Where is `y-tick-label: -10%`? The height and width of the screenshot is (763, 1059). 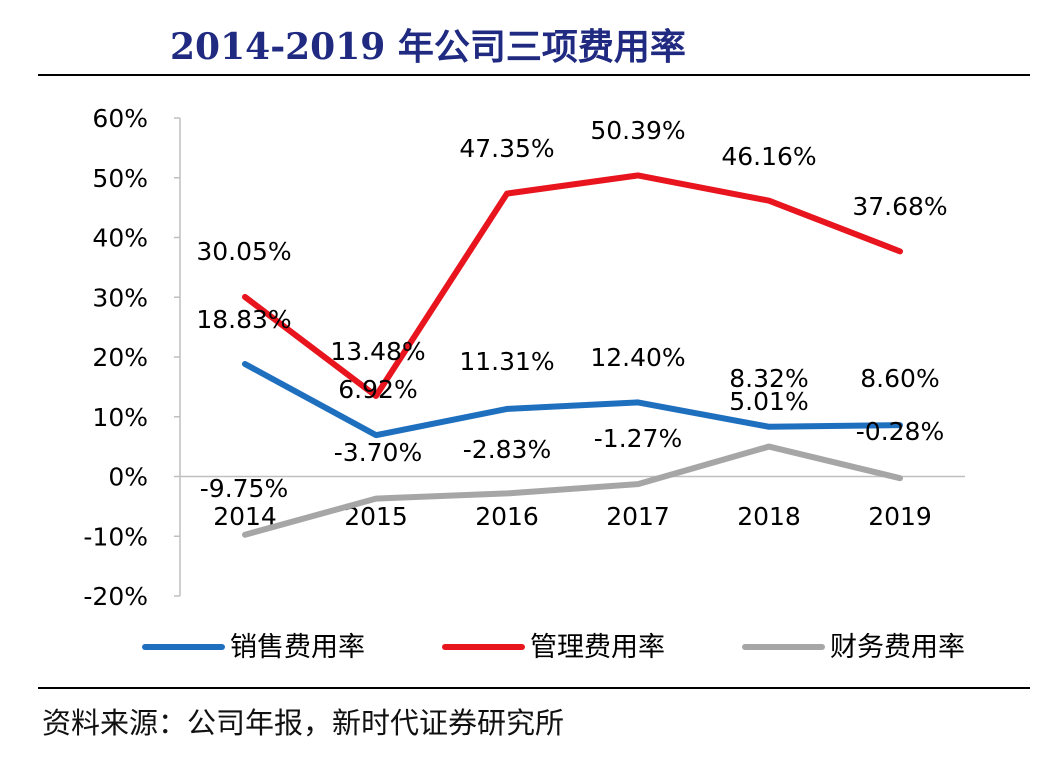
y-tick-label: -10% is located at coordinates (115, 536).